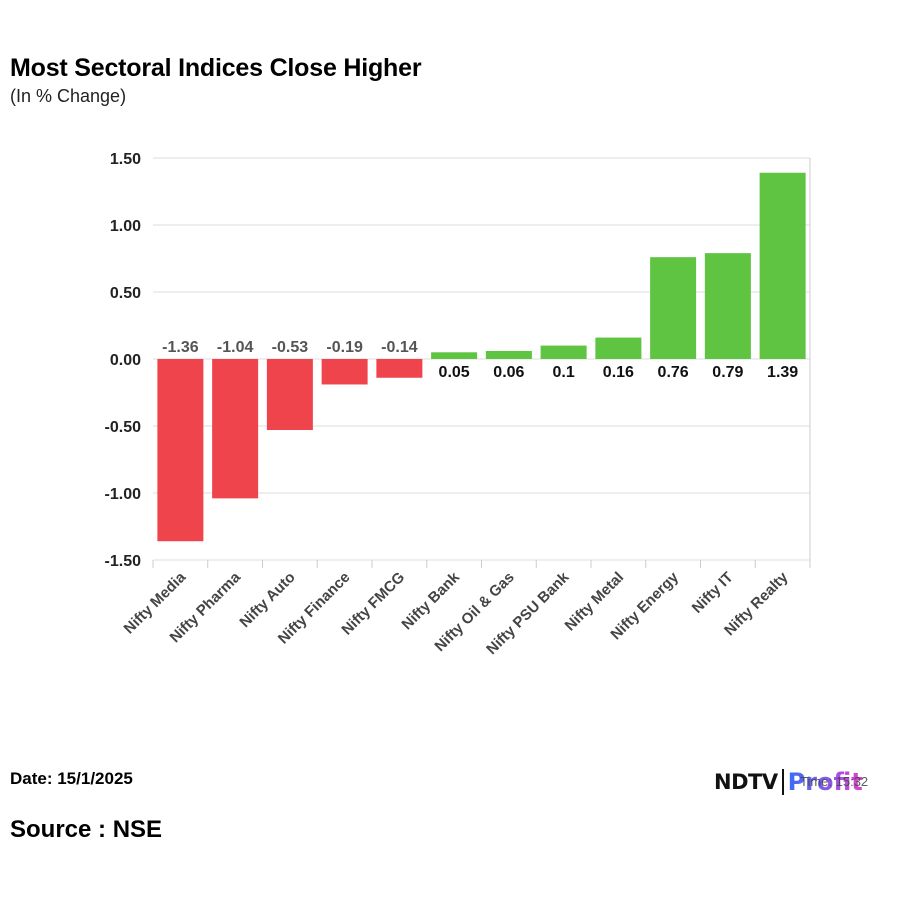 The height and width of the screenshot is (900, 900). I want to click on data-label: 0.76, so click(673, 372).